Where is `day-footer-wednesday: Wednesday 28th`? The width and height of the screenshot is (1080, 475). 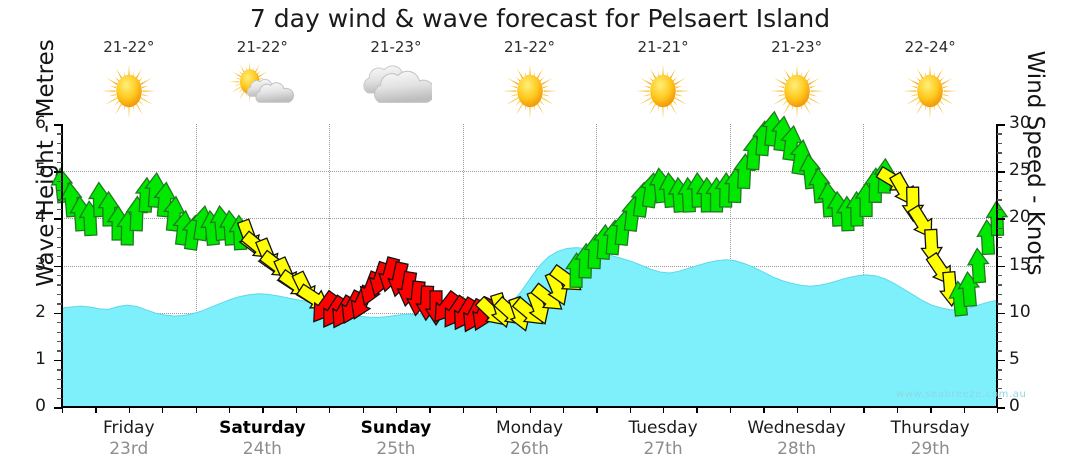 day-footer-wednesday: Wednesday 28th is located at coordinates (797, 439).